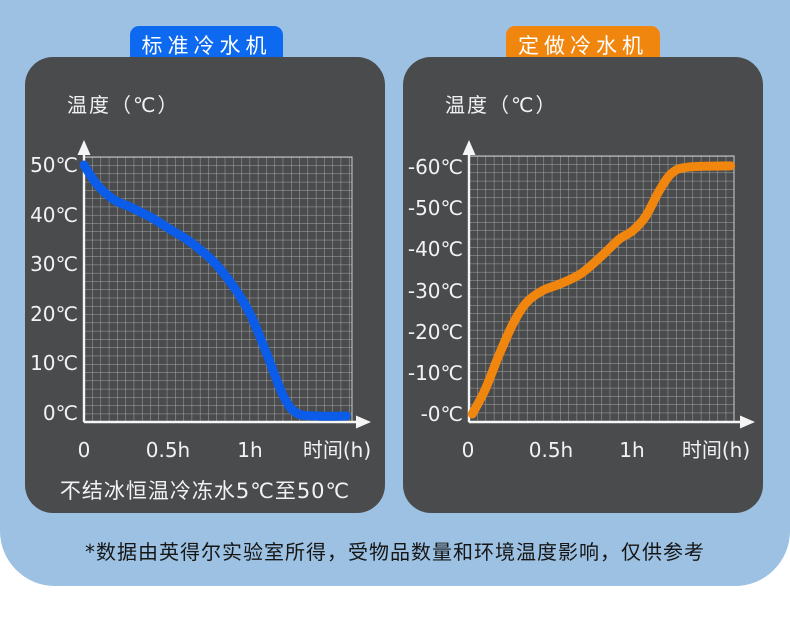 The height and width of the screenshot is (620, 790). I want to click on y-tick: 50℃, so click(54, 165).